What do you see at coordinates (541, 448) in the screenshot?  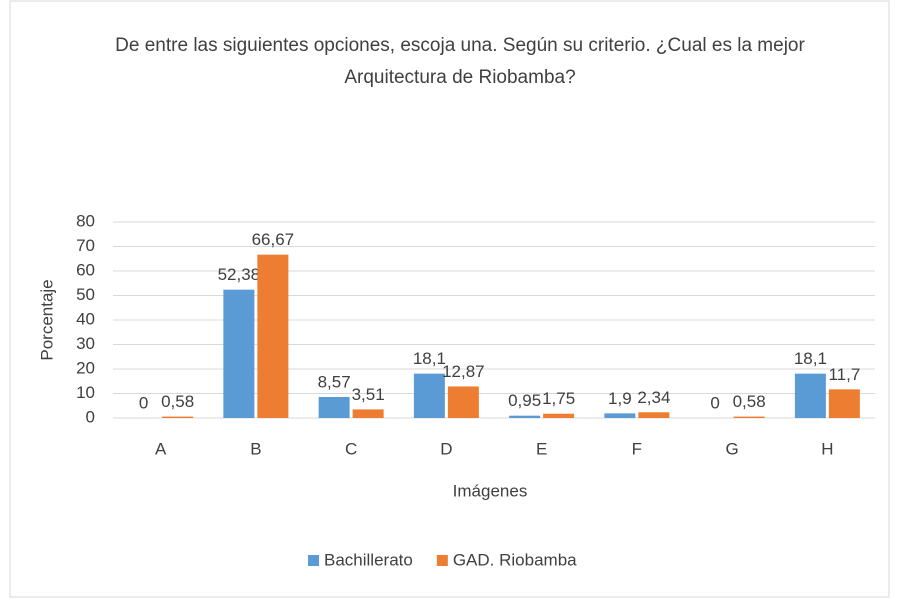 I see `x-tick-label: E` at bounding box center [541, 448].